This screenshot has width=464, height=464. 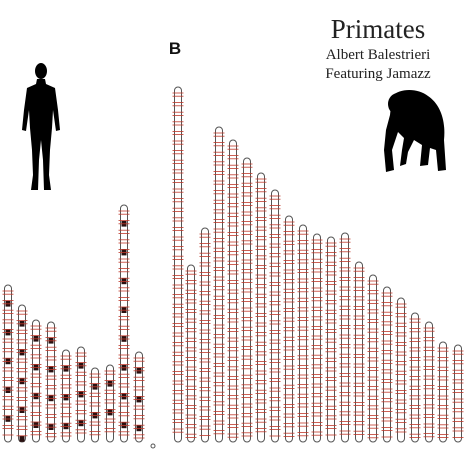 I want to click on panel-label: B, so click(x=175, y=48).